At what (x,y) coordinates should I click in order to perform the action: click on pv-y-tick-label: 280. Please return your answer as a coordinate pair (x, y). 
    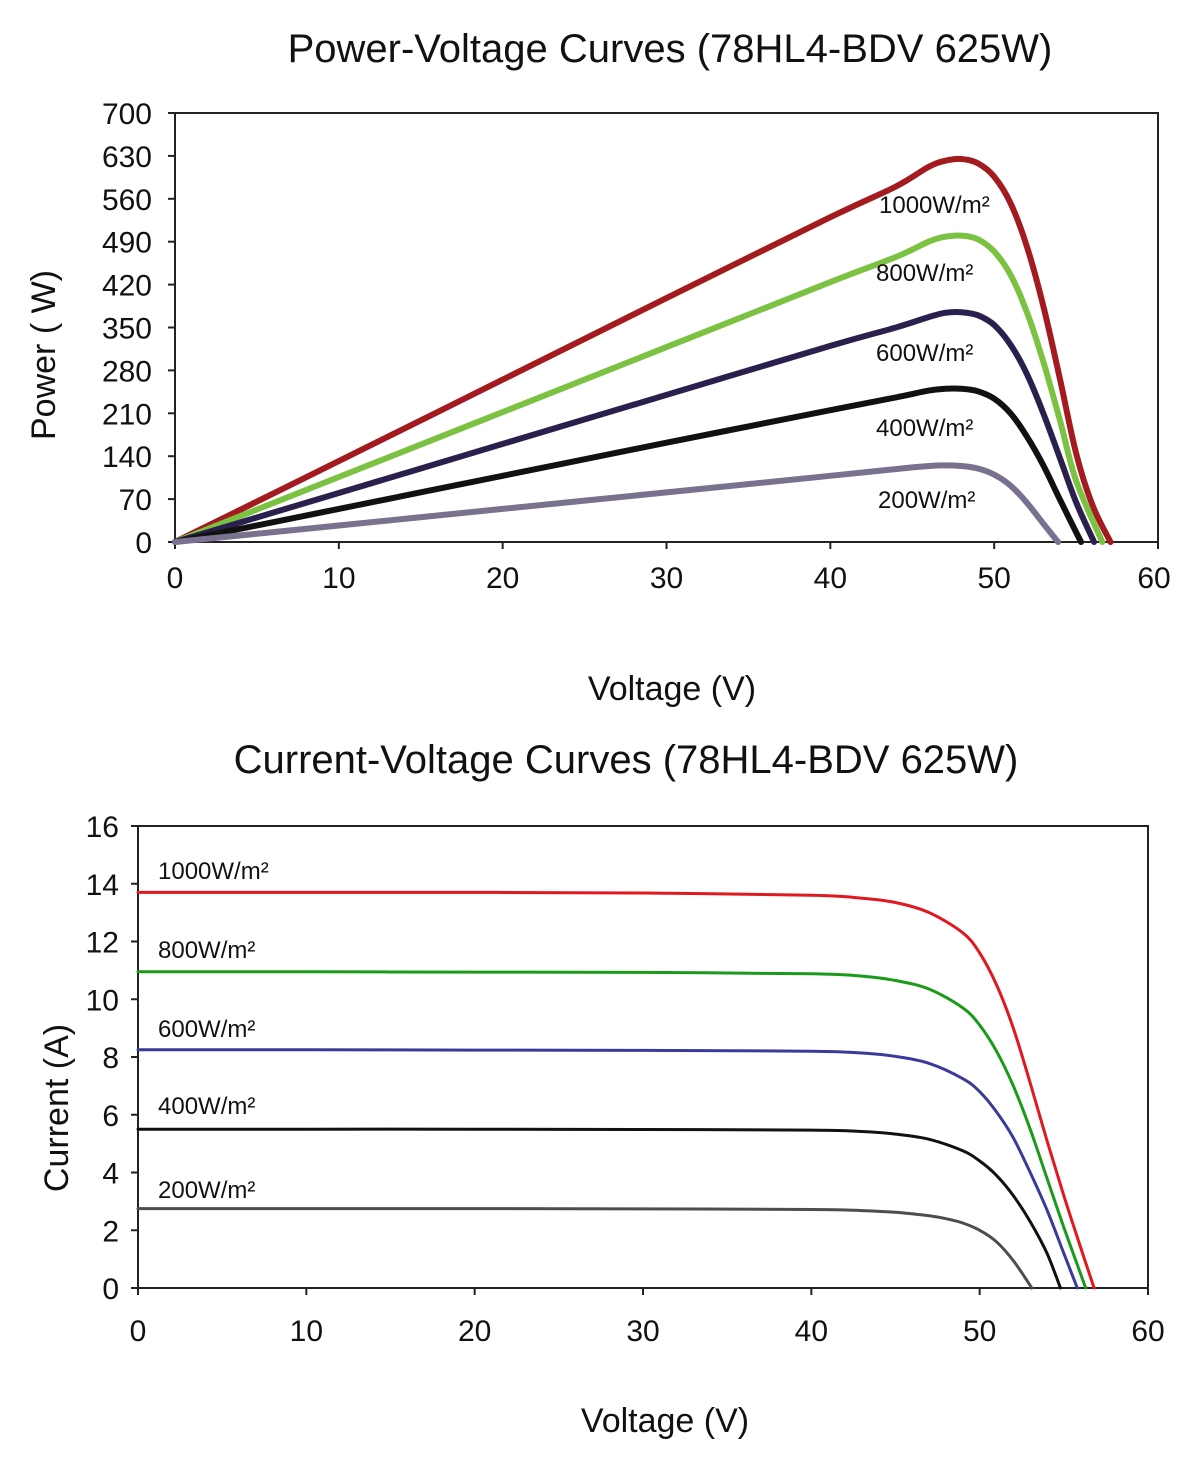
    Looking at the image, I should click on (127, 371).